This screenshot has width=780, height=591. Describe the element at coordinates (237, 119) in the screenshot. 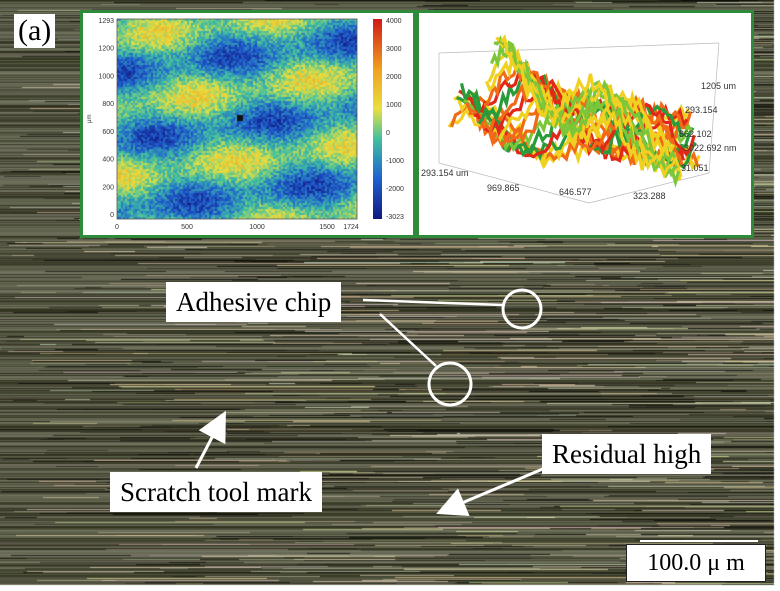

I see `height-map-image` at that location.